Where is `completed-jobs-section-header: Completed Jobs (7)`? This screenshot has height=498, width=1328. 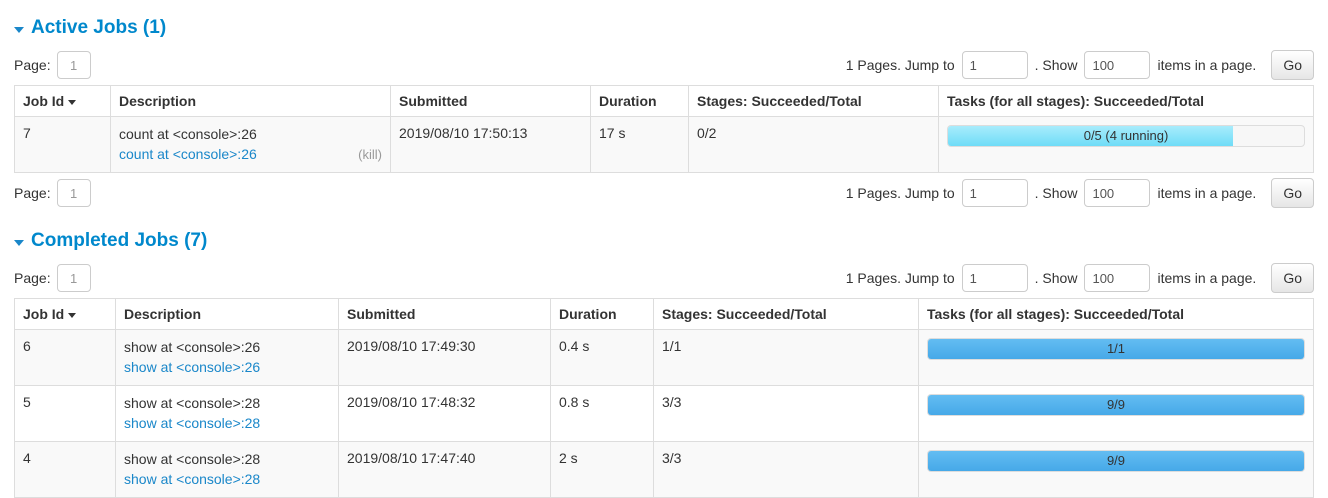 completed-jobs-section-header: Completed Jobs (7) is located at coordinates (664, 235).